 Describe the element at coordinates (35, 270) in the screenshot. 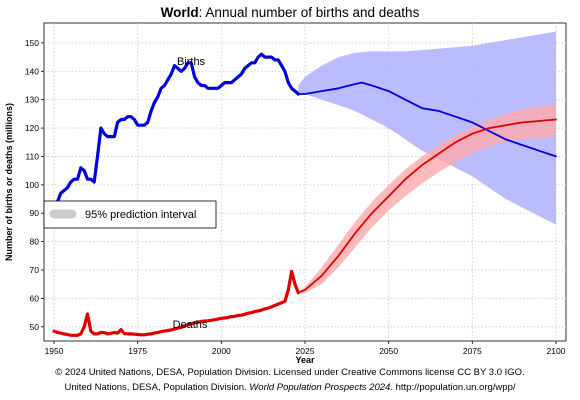

I see `y-tick-label-70: 70` at that location.